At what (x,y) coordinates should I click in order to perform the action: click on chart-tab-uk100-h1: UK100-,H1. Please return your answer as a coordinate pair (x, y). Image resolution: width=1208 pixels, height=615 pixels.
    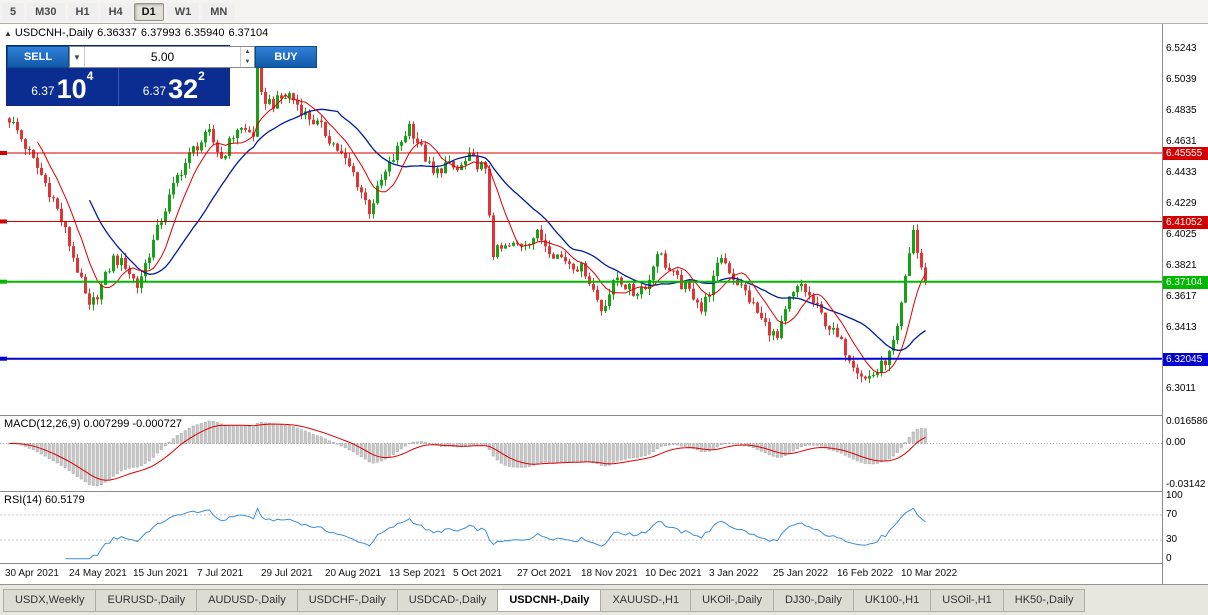
    Looking at the image, I should click on (892, 600).